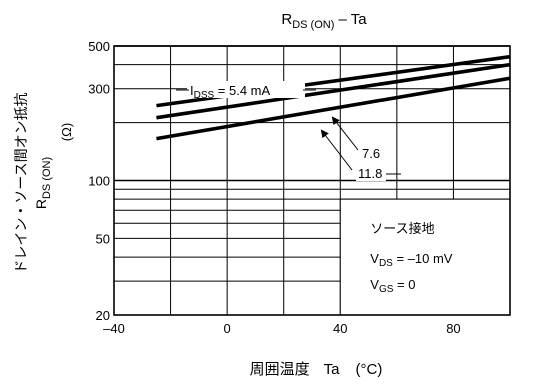  What do you see at coordinates (21, 182) in the screenshot?
I see `y-axis-label-line1: ドレイン・ソース間オン抵抗` at bounding box center [21, 182].